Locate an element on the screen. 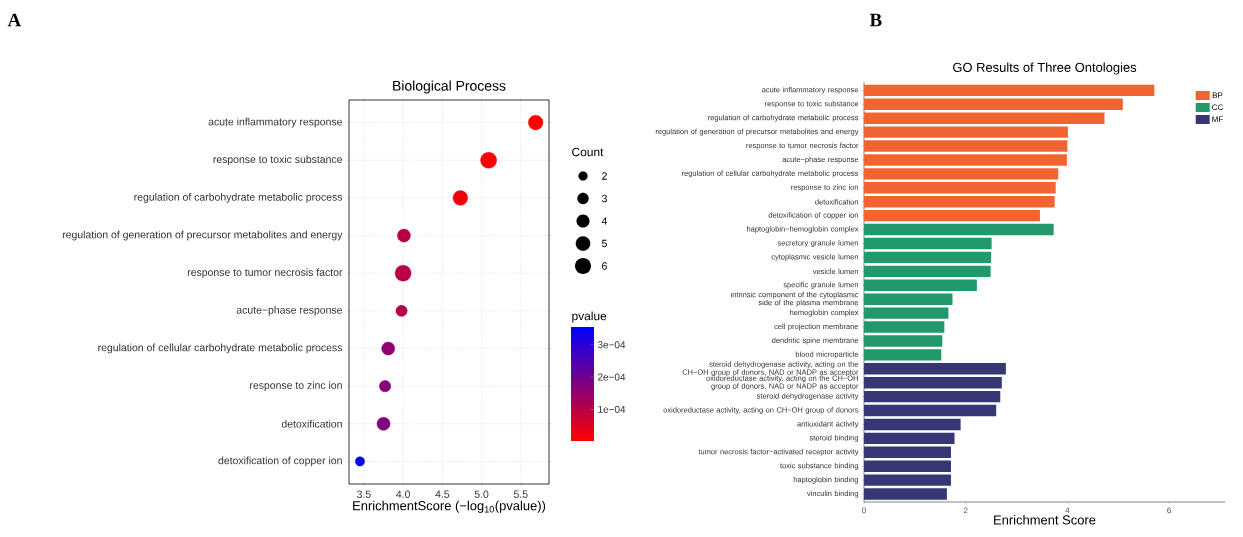  x-tick-label: 4.5 is located at coordinates (442, 494).